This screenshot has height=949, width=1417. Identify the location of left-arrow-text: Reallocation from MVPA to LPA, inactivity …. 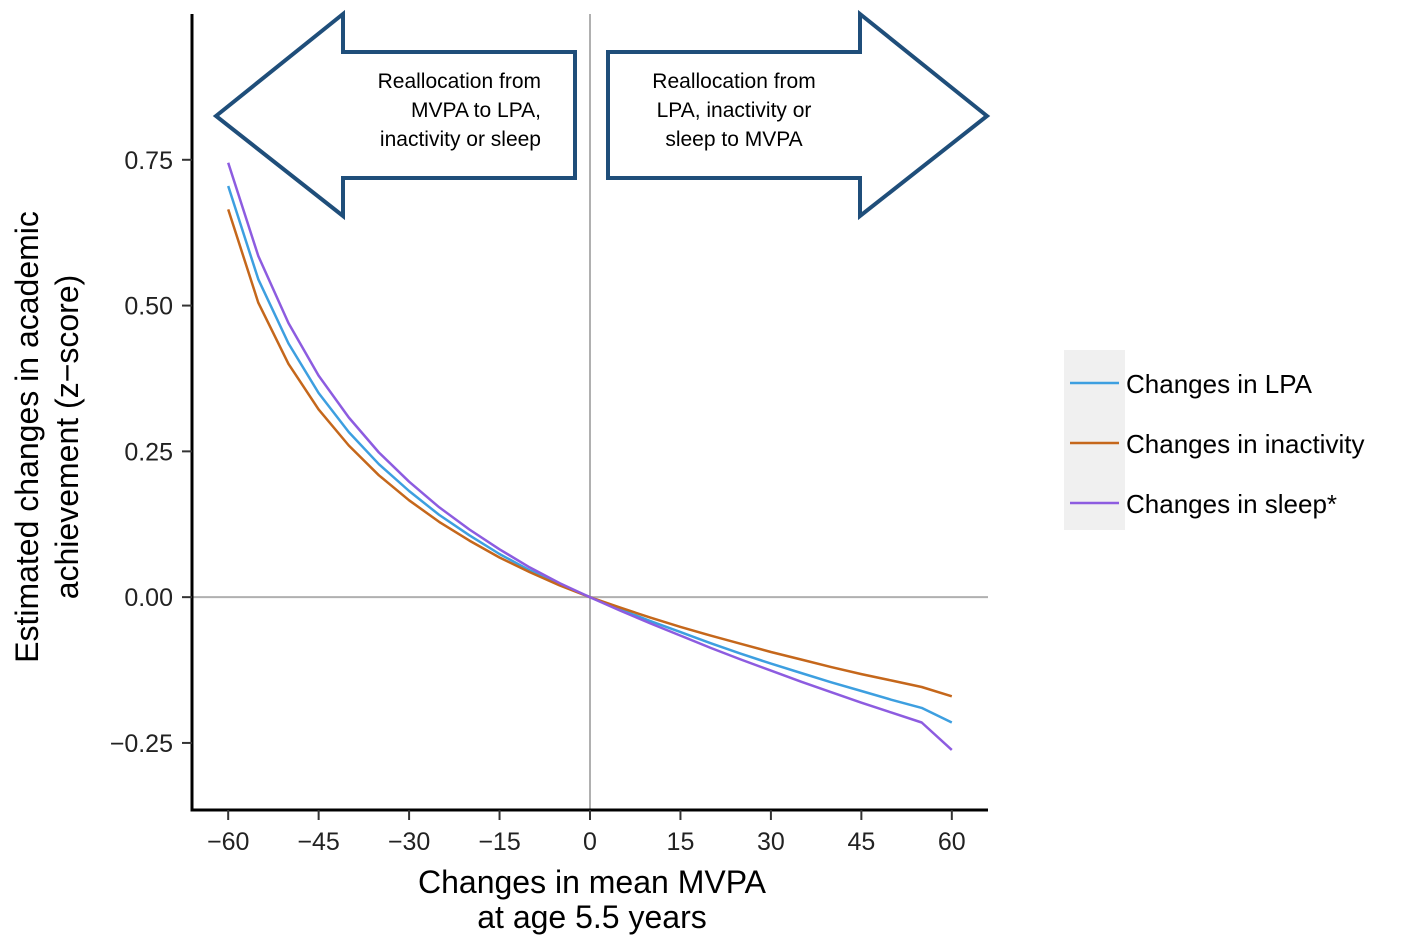
(459, 110).